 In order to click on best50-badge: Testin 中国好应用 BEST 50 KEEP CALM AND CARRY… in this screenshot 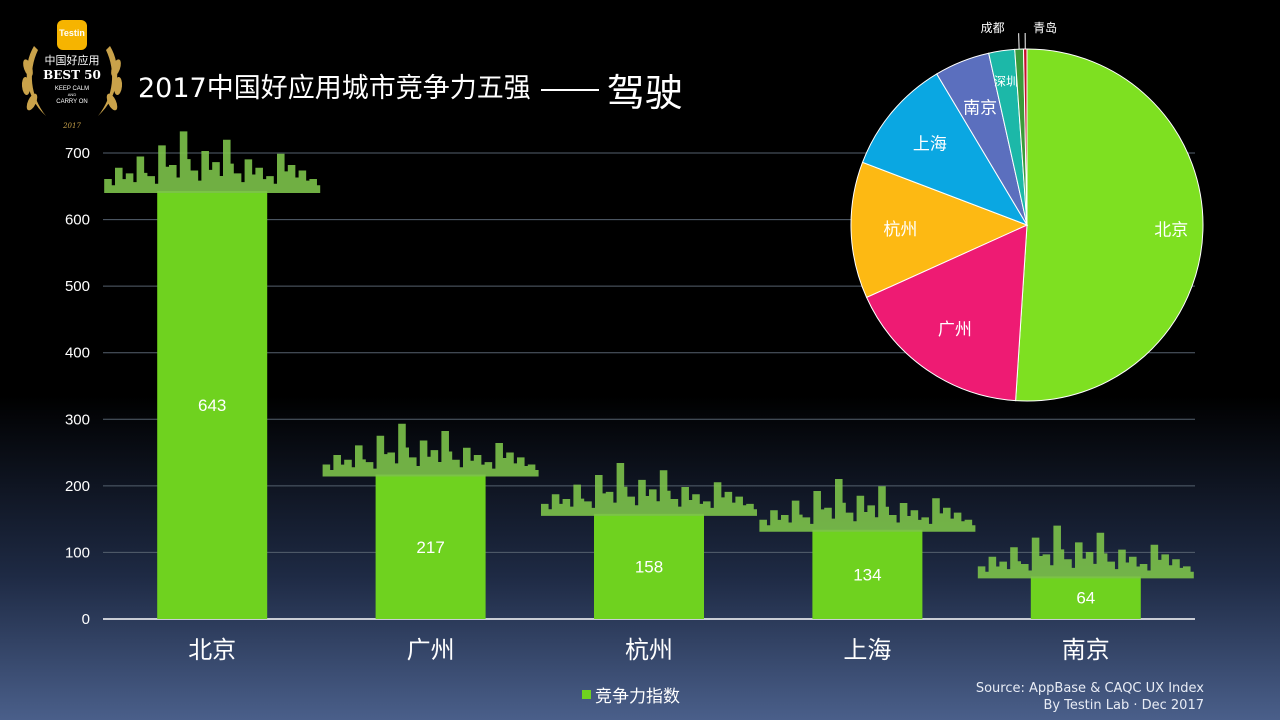, I will do `click(72, 75)`.